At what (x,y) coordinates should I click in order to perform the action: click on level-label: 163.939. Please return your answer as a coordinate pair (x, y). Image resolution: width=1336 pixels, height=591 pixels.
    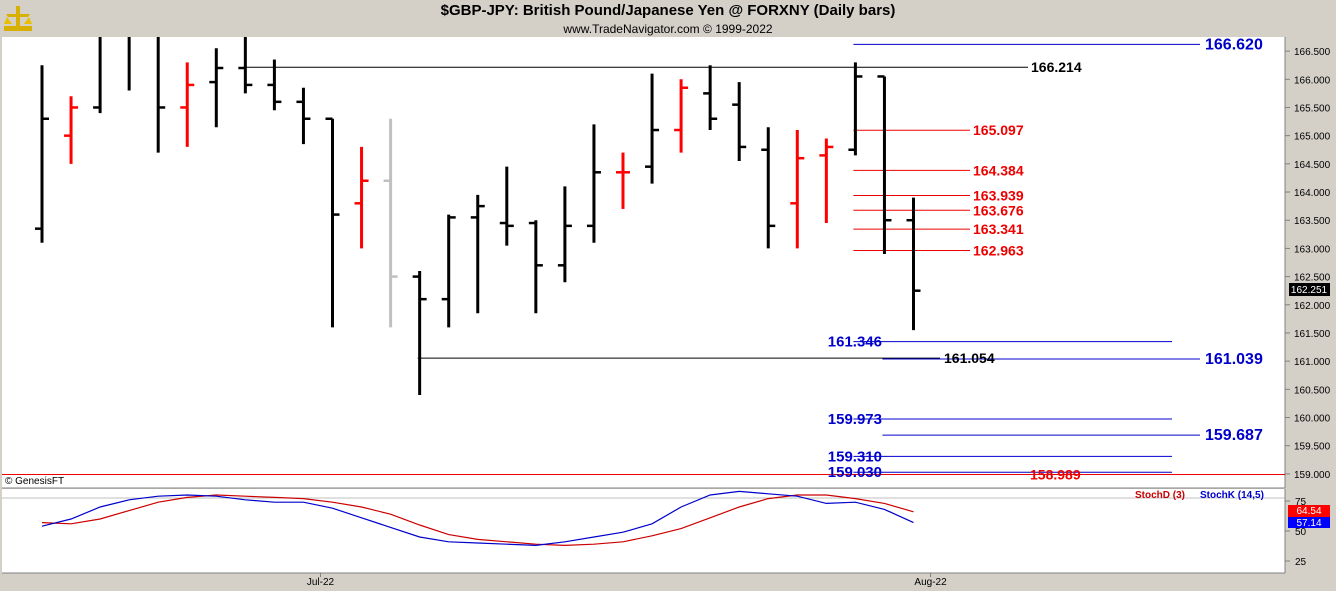
    Looking at the image, I should click on (998, 195).